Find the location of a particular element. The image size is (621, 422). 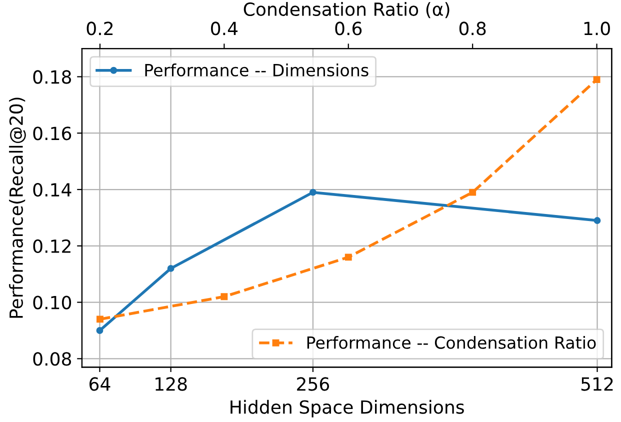

y-tick-label: 0.12 is located at coordinates (51, 246).